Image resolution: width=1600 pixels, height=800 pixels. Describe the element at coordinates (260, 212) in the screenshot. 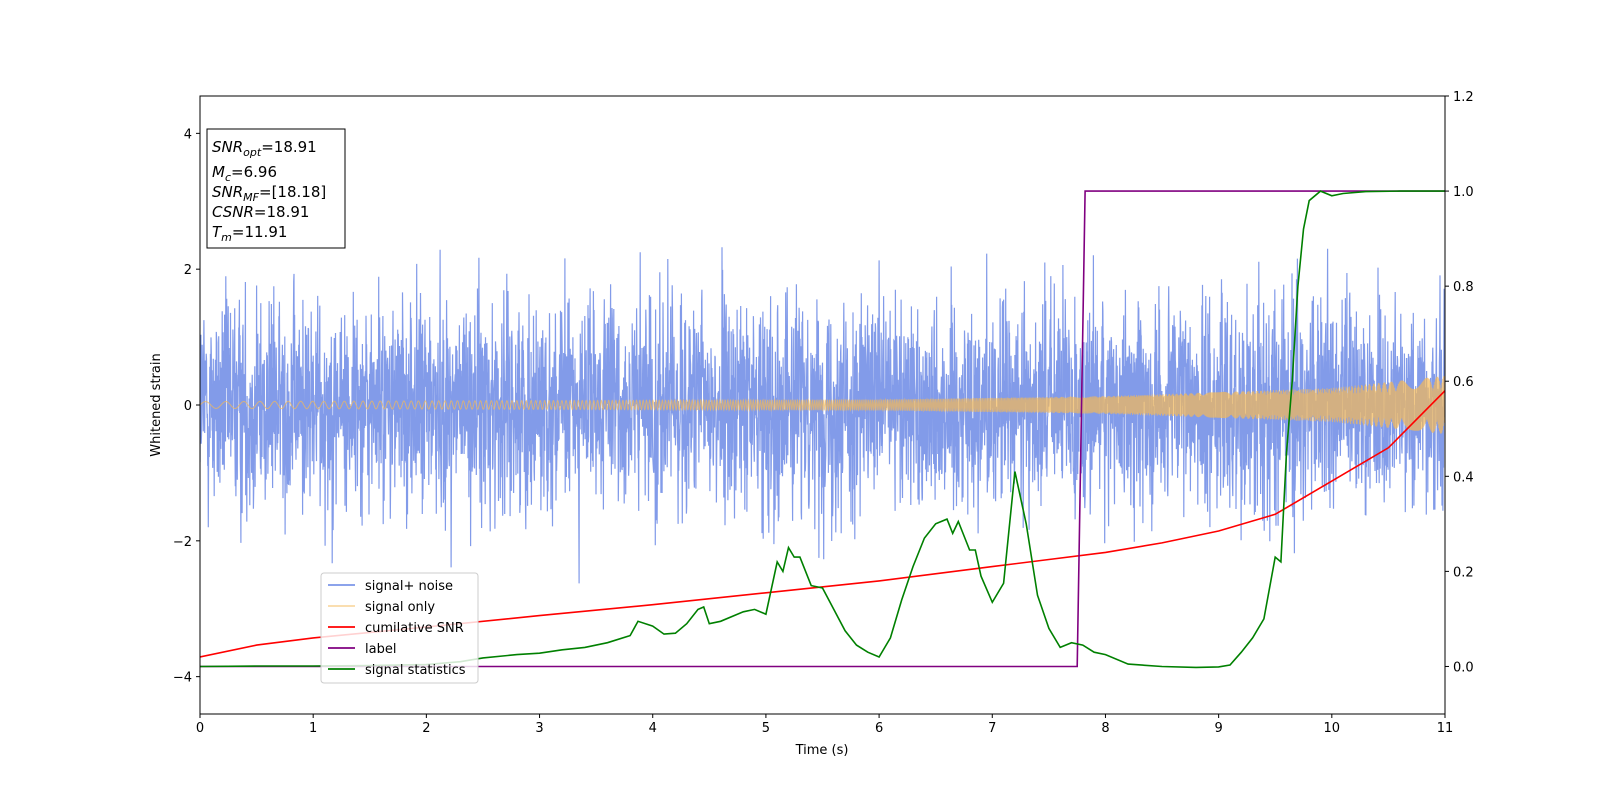

I see `annotation-line-3: CSNR=18.91` at that location.